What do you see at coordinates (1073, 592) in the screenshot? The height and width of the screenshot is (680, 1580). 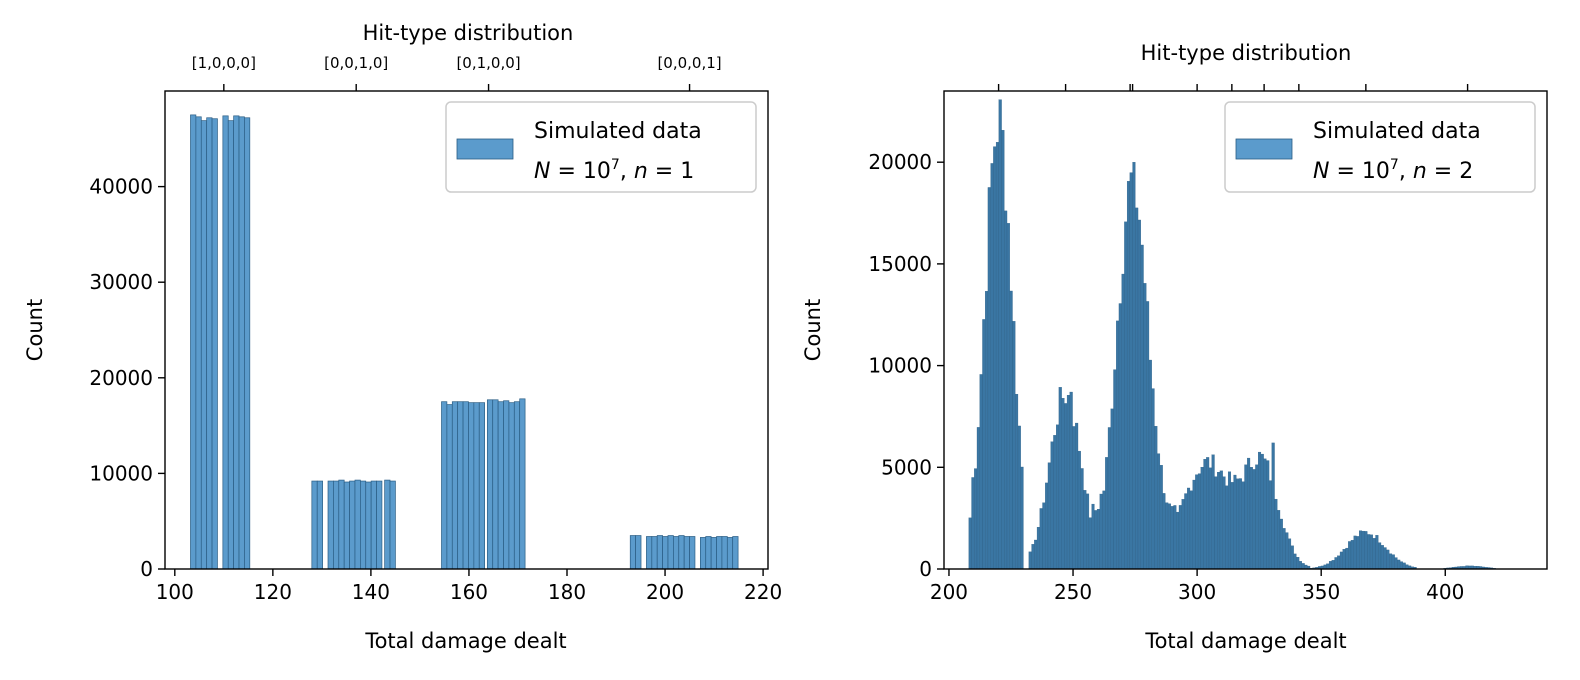 I see `x-tick-label: 250` at bounding box center [1073, 592].